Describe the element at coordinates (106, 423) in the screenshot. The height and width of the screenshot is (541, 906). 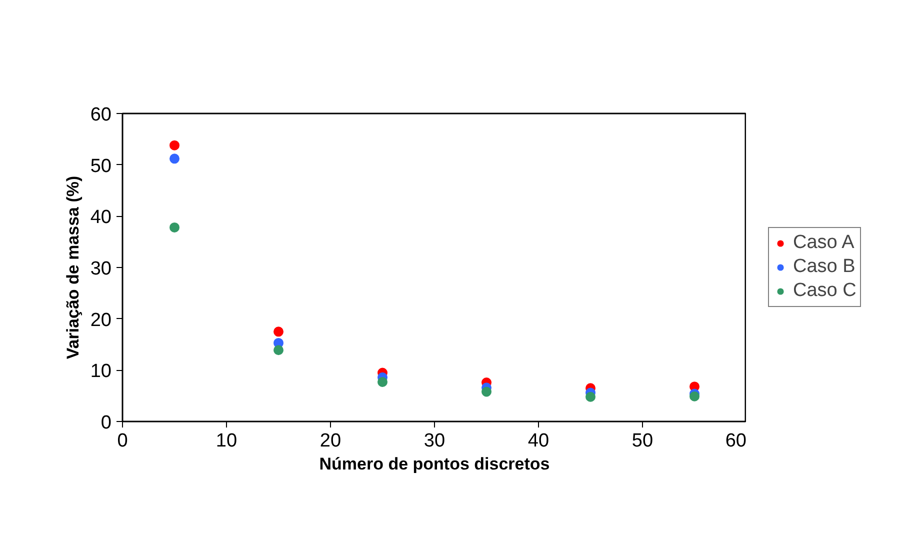
I see `y-tick-label: 0` at that location.